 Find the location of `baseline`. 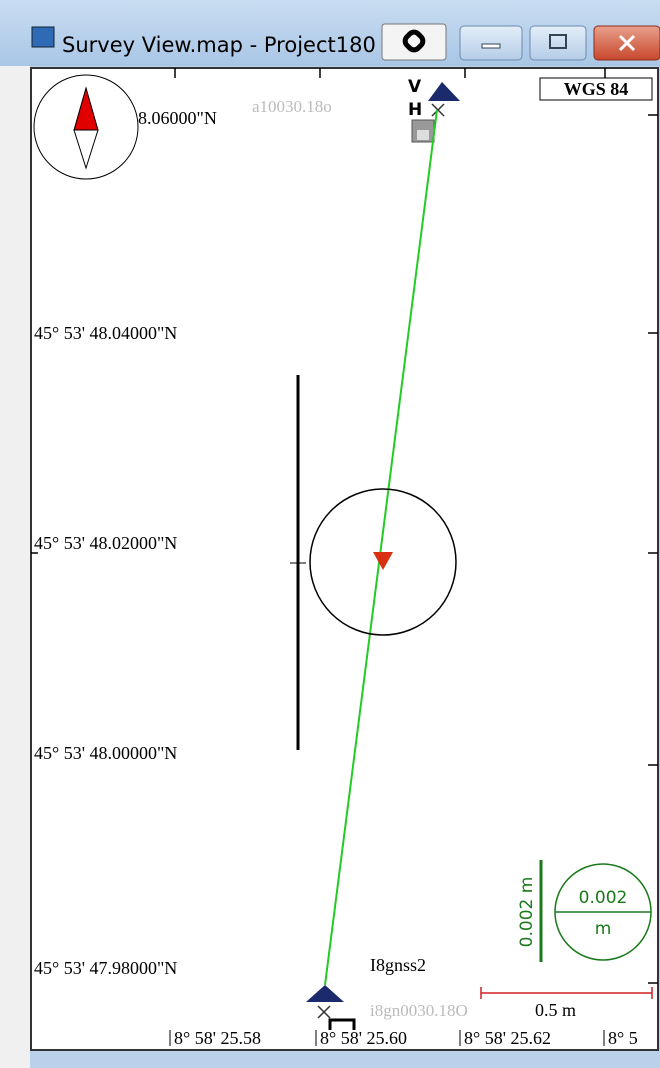

baseline is located at coordinates (381, 547).